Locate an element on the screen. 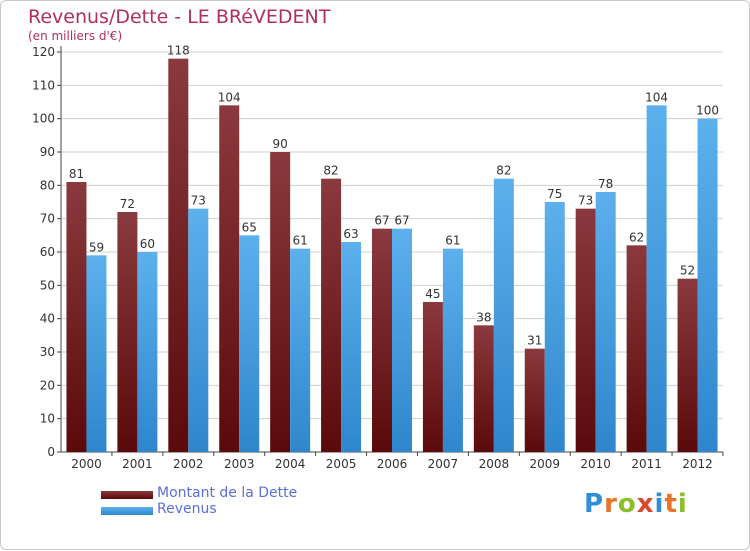 Image resolution: width=750 pixels, height=551 pixels. data-label: 59 is located at coordinates (96, 247).